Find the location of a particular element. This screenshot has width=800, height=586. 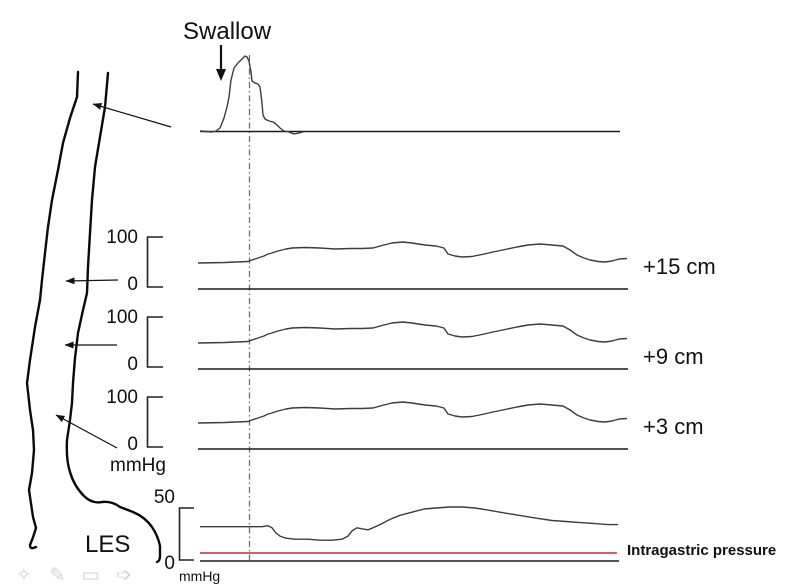

scale-bracket-9cm is located at coordinates (154, 342).